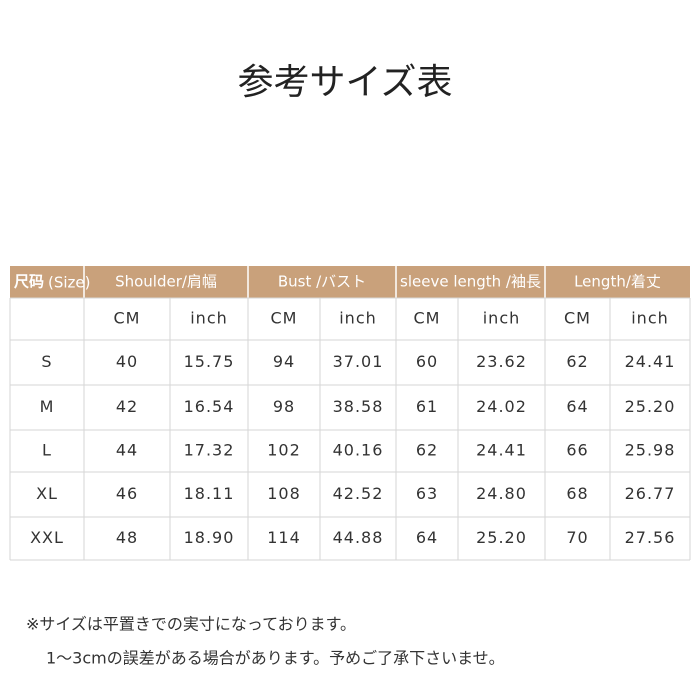 The height and width of the screenshot is (700, 700). What do you see at coordinates (47, 537) in the screenshot?
I see `size-cell: XXL` at bounding box center [47, 537].